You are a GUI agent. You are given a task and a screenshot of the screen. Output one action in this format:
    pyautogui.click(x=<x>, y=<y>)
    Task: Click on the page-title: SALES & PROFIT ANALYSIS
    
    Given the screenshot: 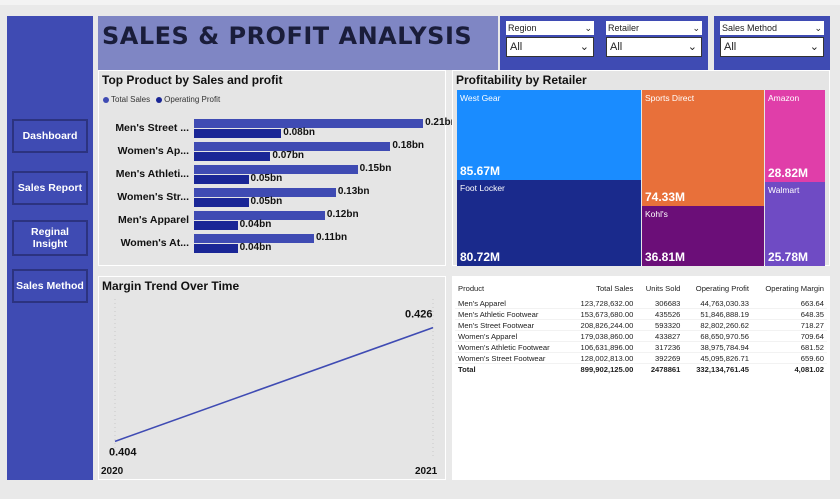 What is the action you would take?
    pyautogui.click(x=287, y=36)
    